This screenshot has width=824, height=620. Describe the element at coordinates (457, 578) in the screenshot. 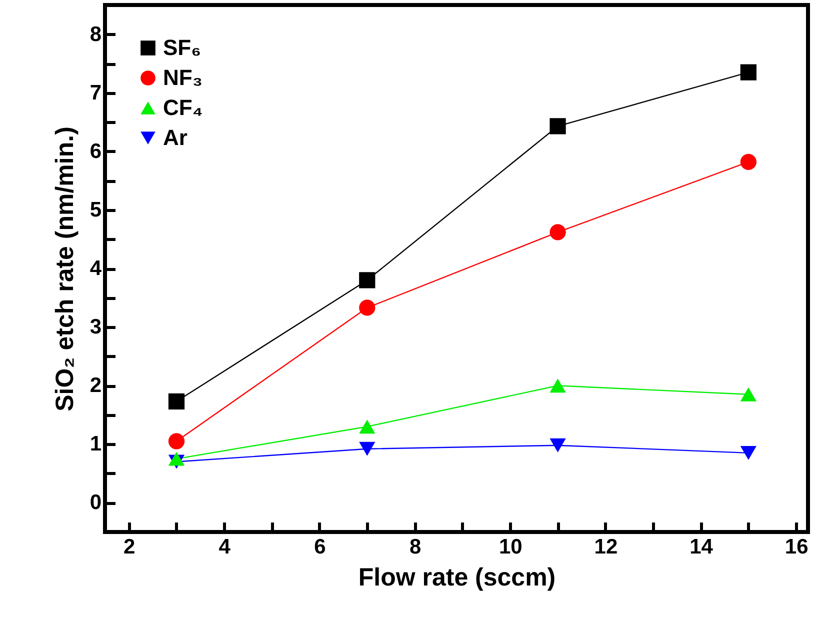

I see `x-axis-title: Flow rate (sccm)` at that location.